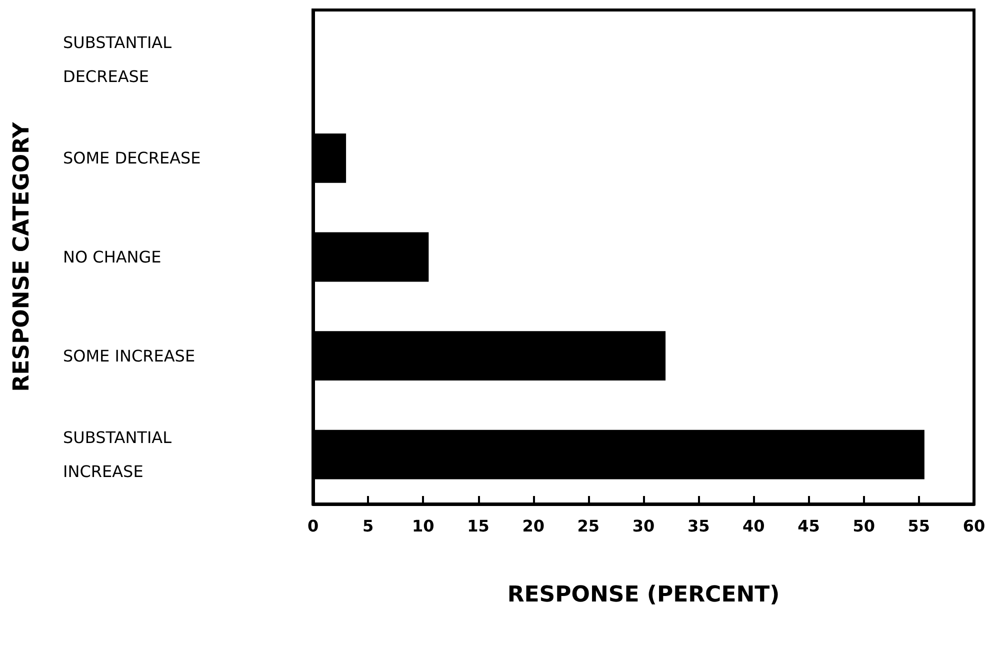 The image size is (997, 654). What do you see at coordinates (129, 356) in the screenshot?
I see `y-tick-label: SOME INCREASE` at bounding box center [129, 356].